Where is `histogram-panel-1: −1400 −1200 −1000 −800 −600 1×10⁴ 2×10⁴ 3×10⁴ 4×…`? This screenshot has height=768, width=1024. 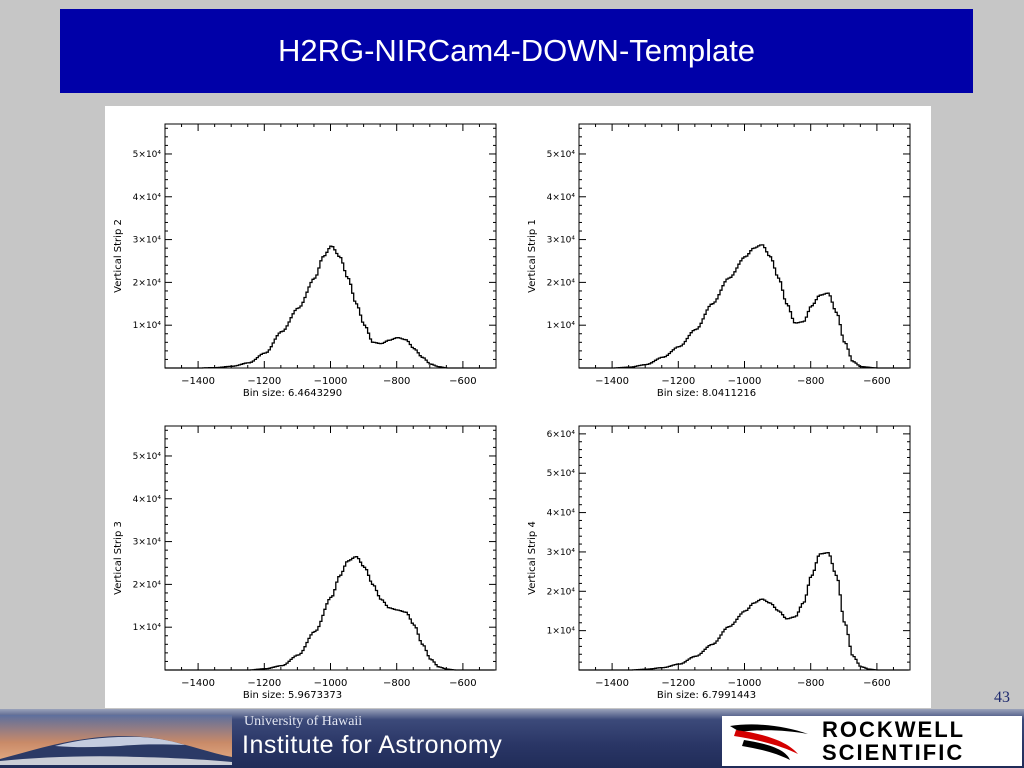
histogram-panel-1: −1400 −1200 −1000 −800 −600 1×10⁴ 2×10⁴ 3×10⁴ 4×… is located at coordinates (305, 261).